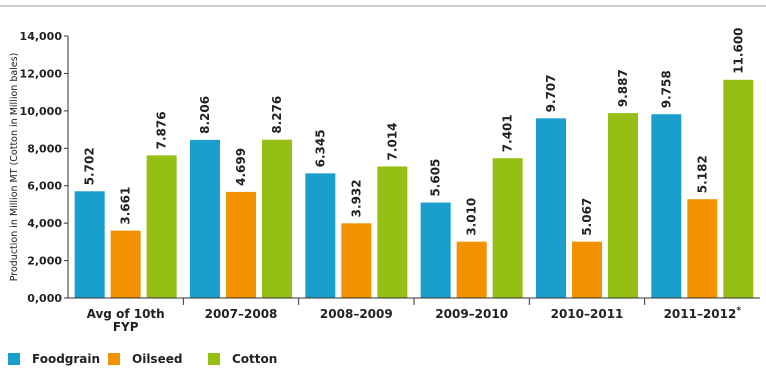  Describe the element at coordinates (471, 314) in the screenshot. I see `x-category-label: 2009–2010` at that location.